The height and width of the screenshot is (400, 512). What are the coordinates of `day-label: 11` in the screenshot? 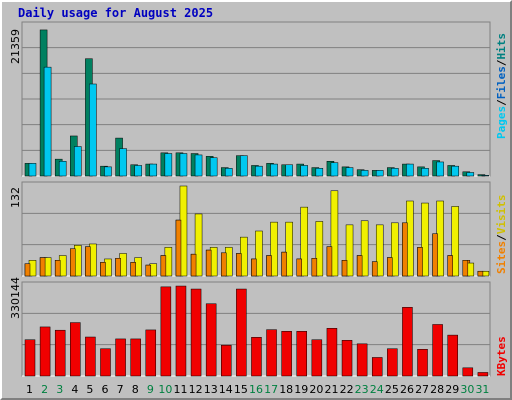 It's located at (181, 389).